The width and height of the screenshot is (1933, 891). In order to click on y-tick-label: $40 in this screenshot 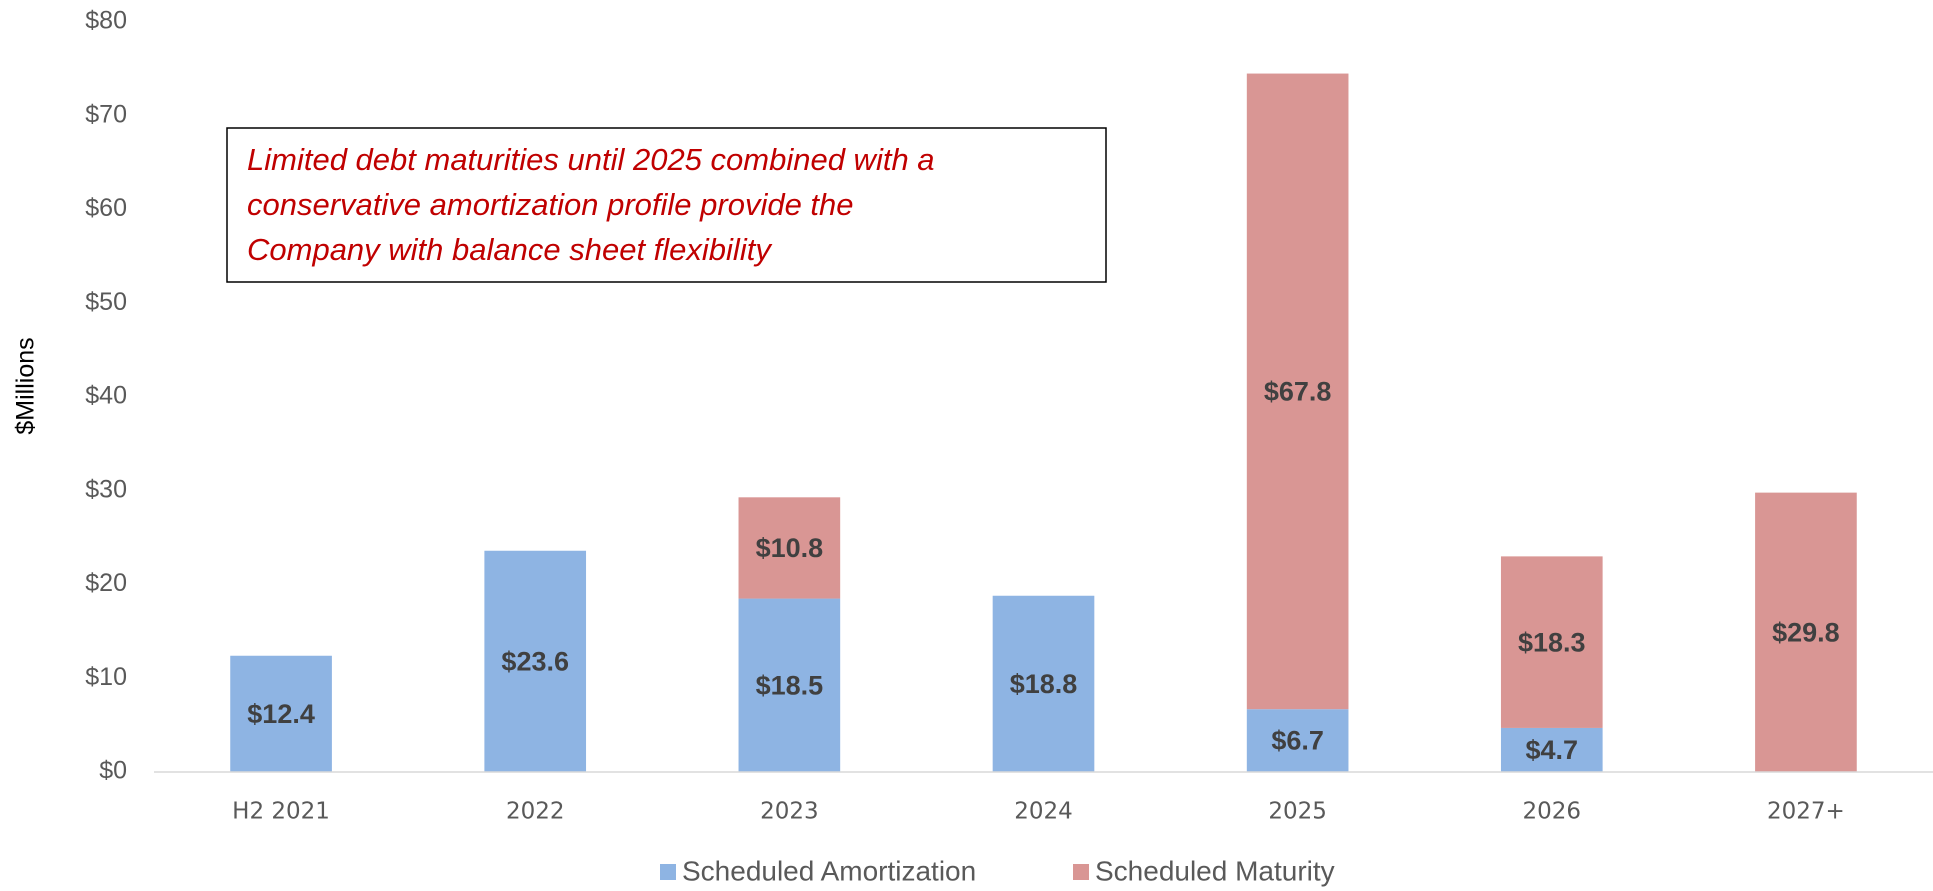, I will do `click(106, 396)`.